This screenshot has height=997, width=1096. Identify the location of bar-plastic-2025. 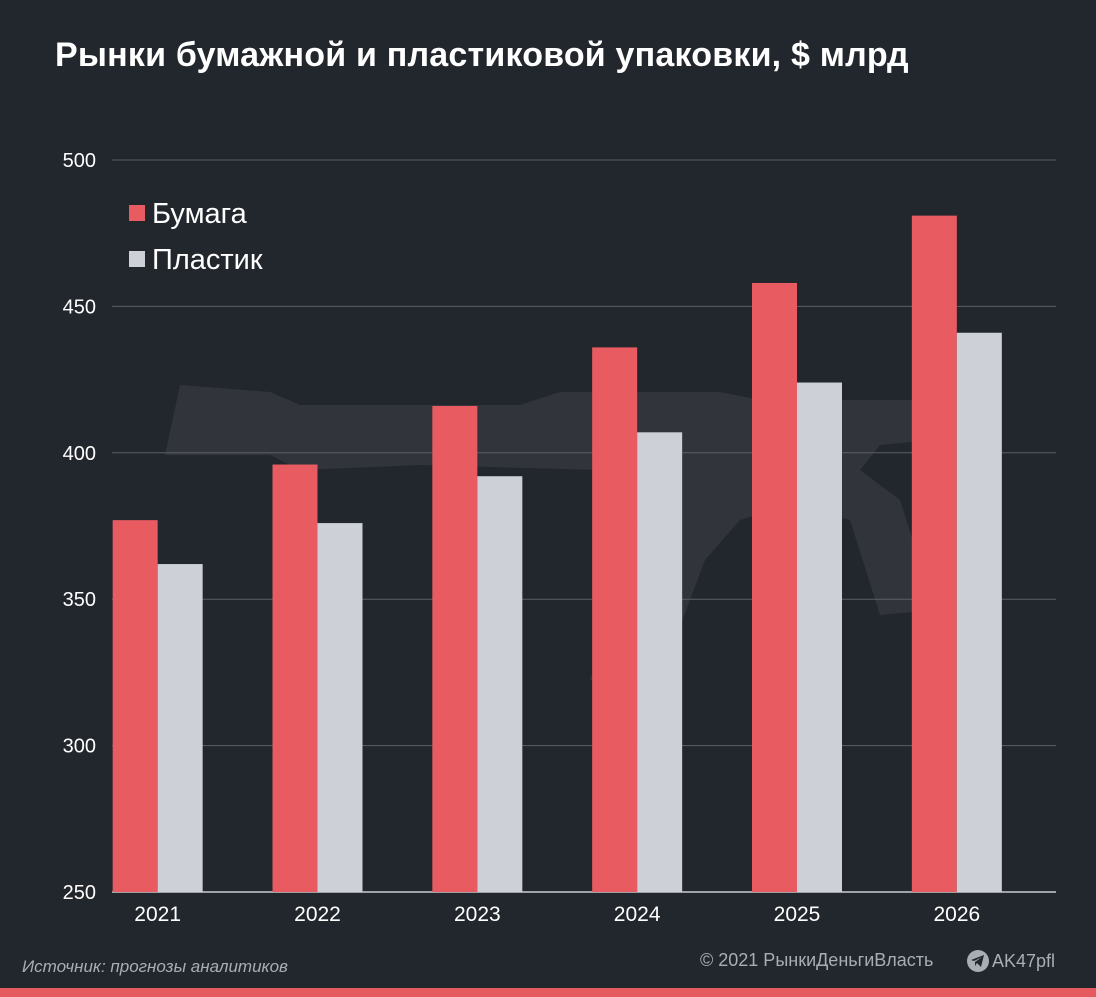
(819, 637).